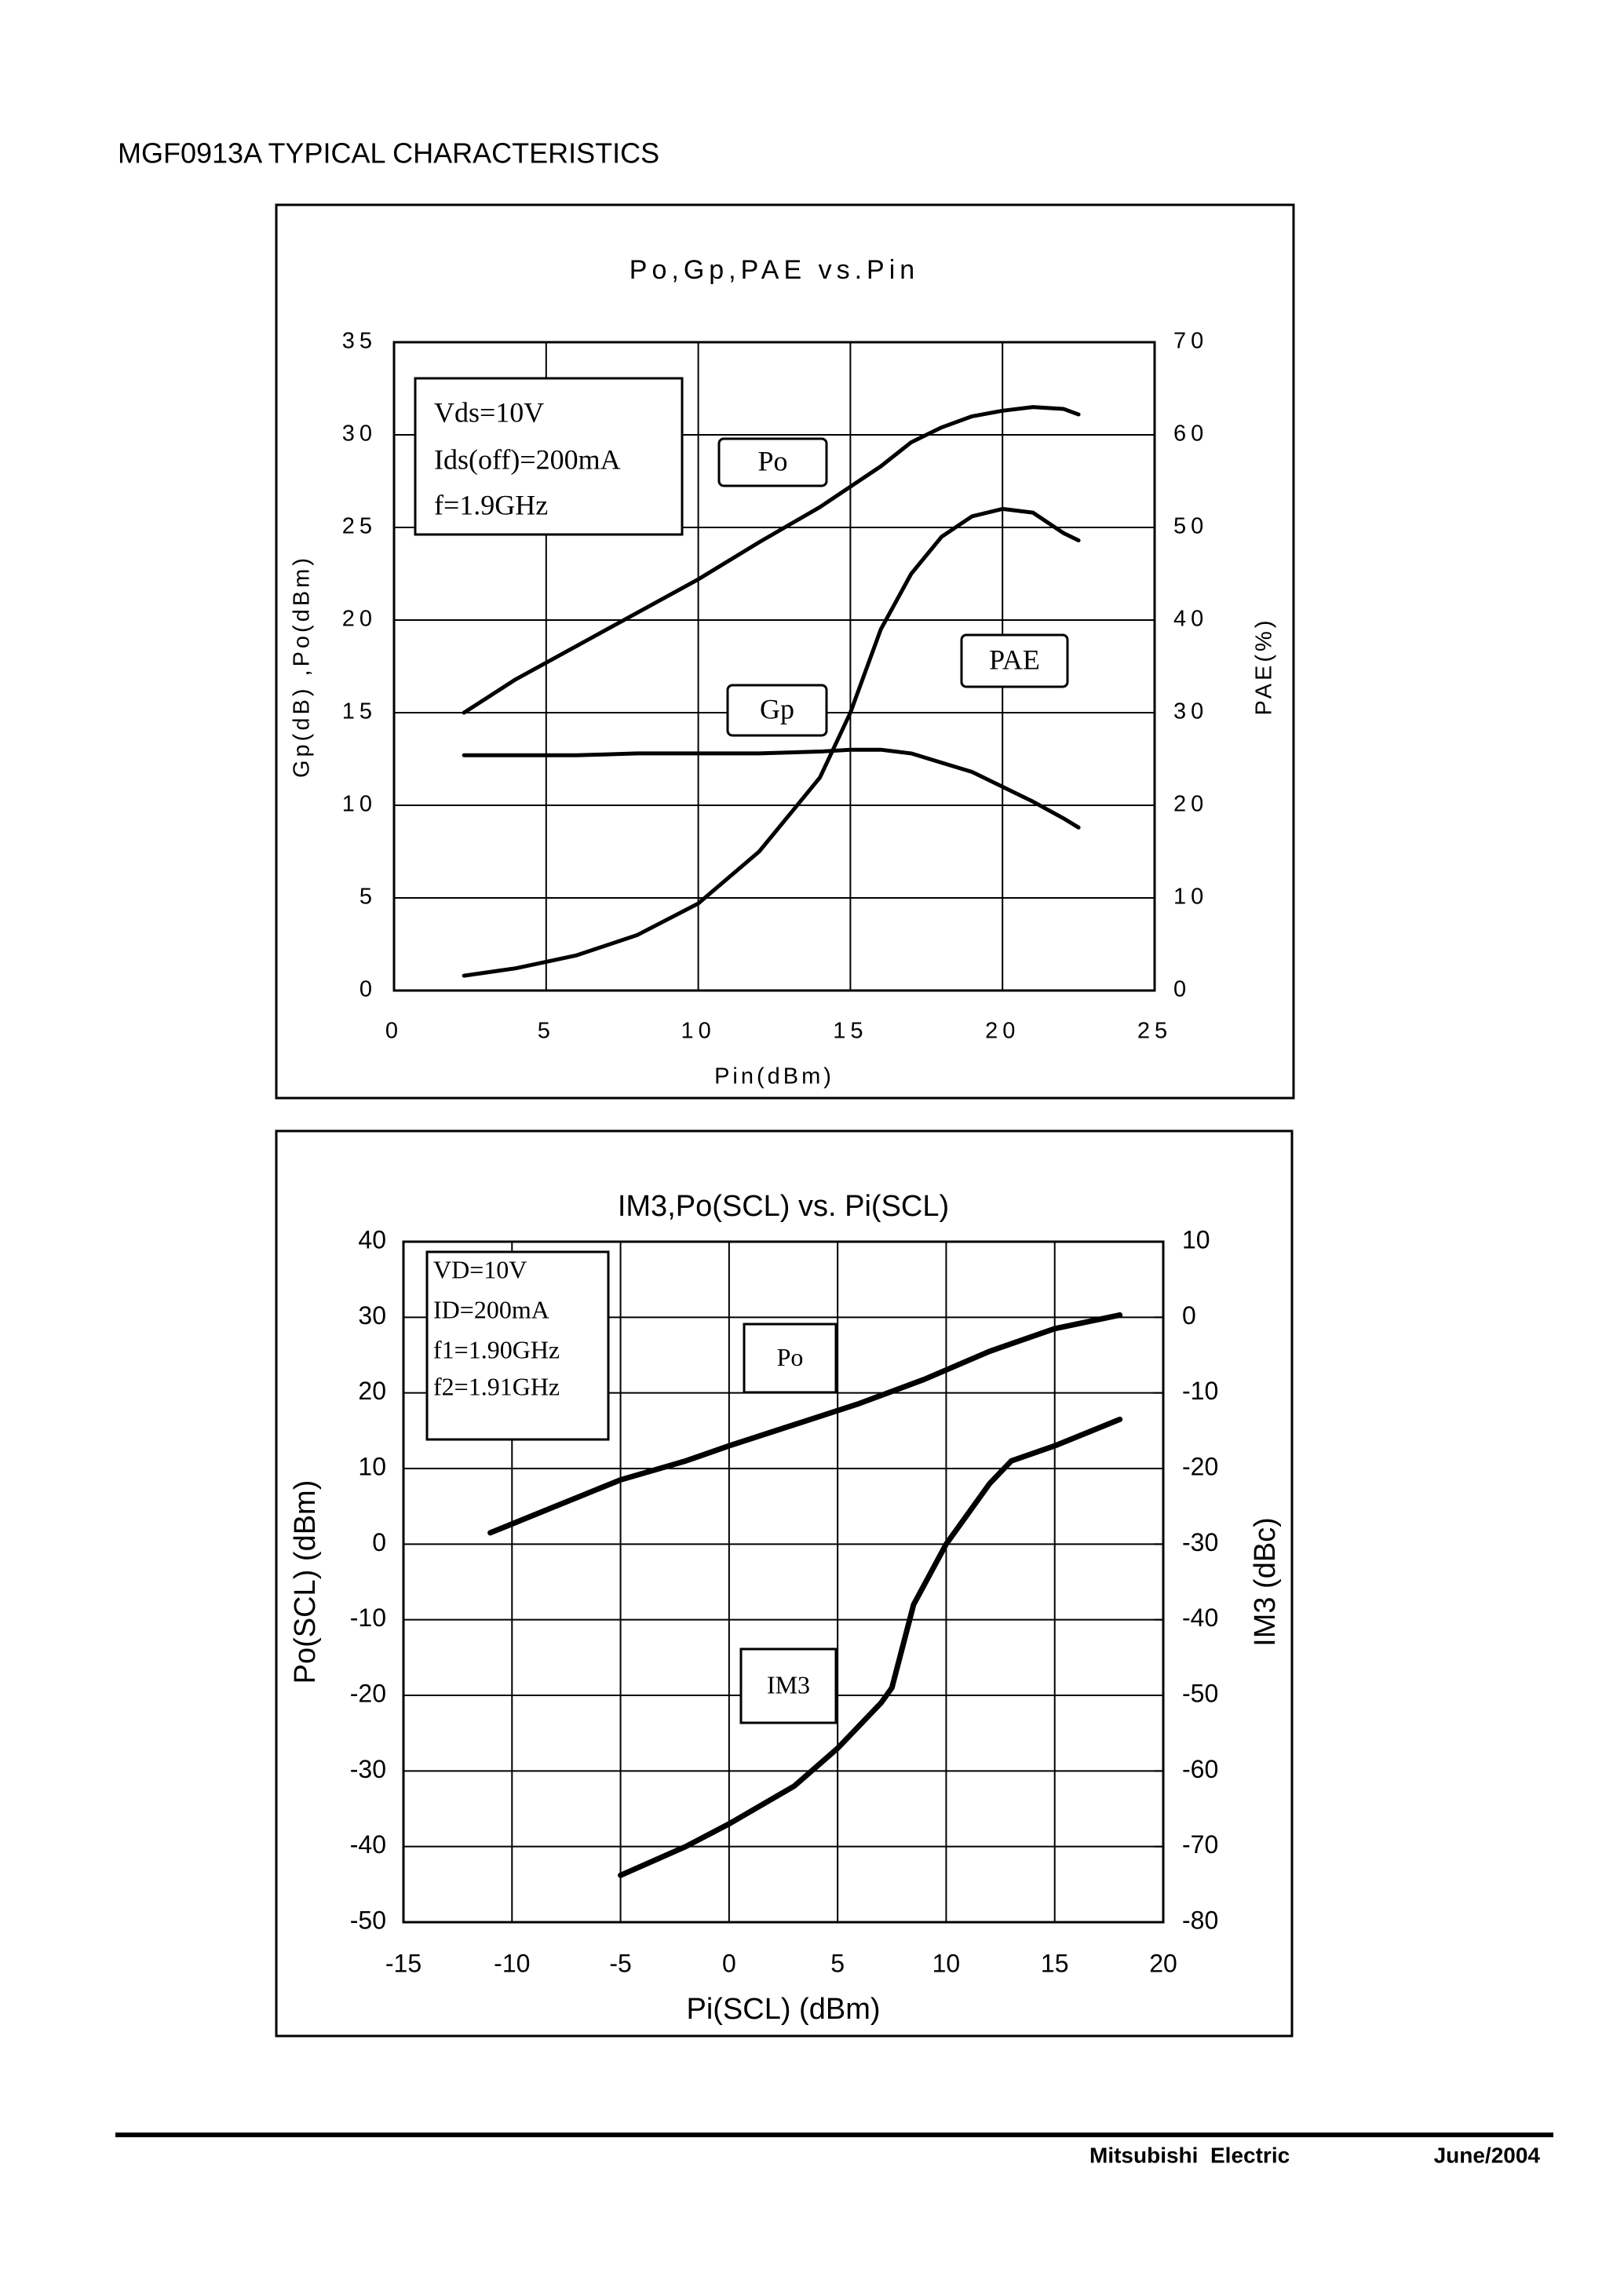 The width and height of the screenshot is (1624, 2295). I want to click on legend-label: Gp, so click(777, 708).